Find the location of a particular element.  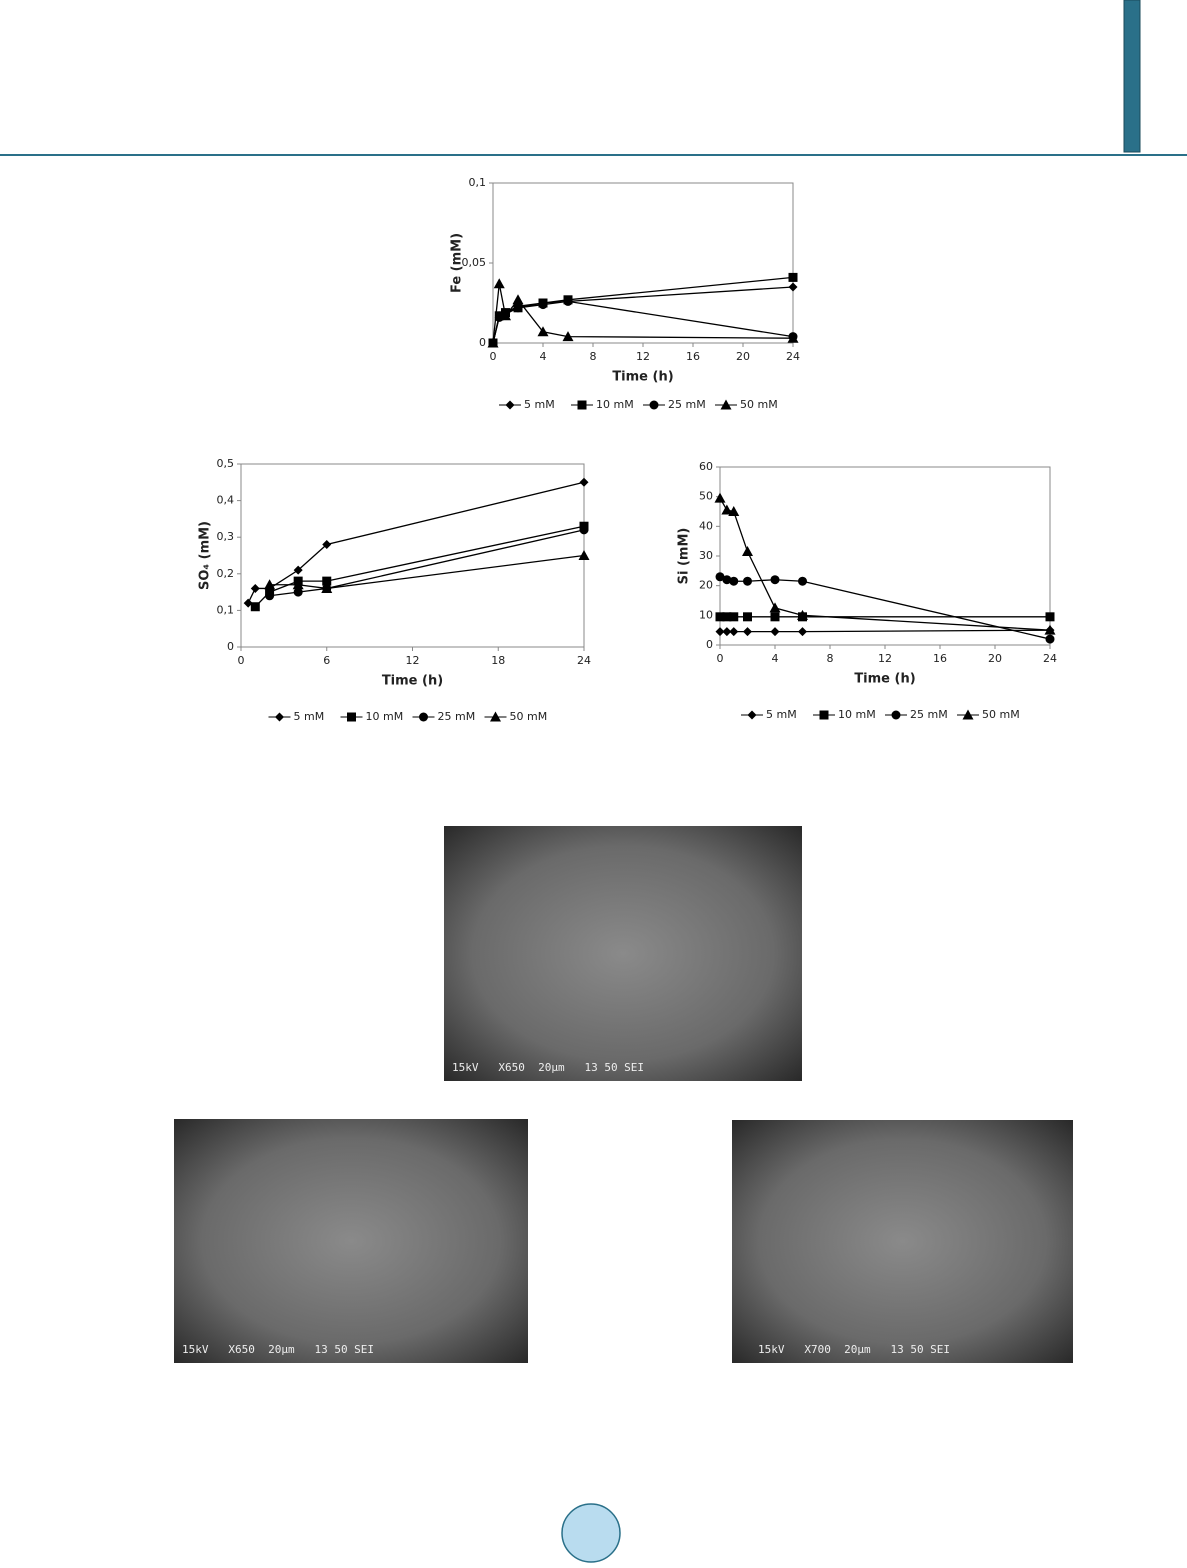

y-tick-label: 0,5 is located at coordinates (226, 463).